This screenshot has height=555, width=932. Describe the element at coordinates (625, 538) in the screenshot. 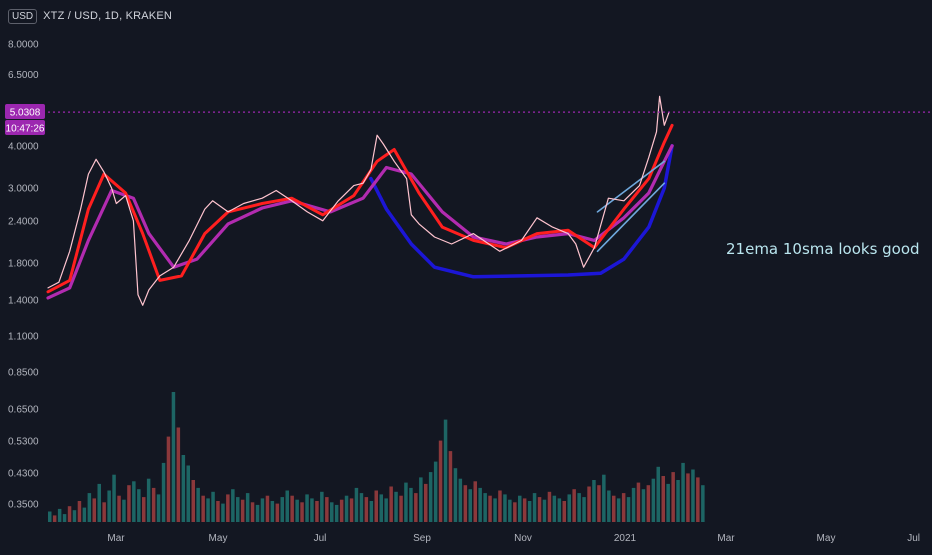

I see `x-tick-label: 2021` at that location.